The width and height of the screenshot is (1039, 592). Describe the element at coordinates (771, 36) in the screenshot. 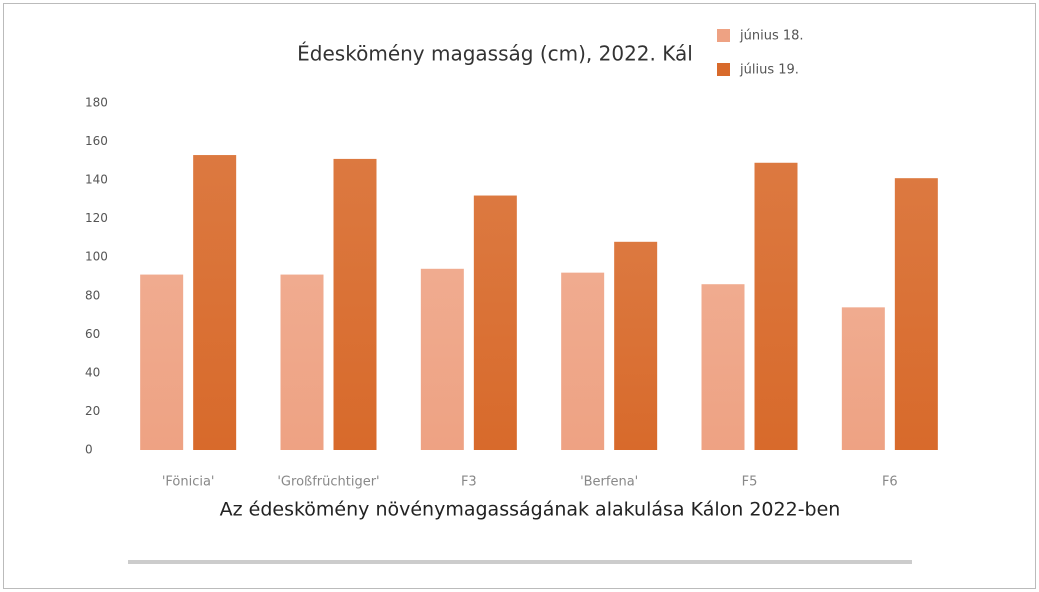

I see `legend-label: június 18.` at that location.